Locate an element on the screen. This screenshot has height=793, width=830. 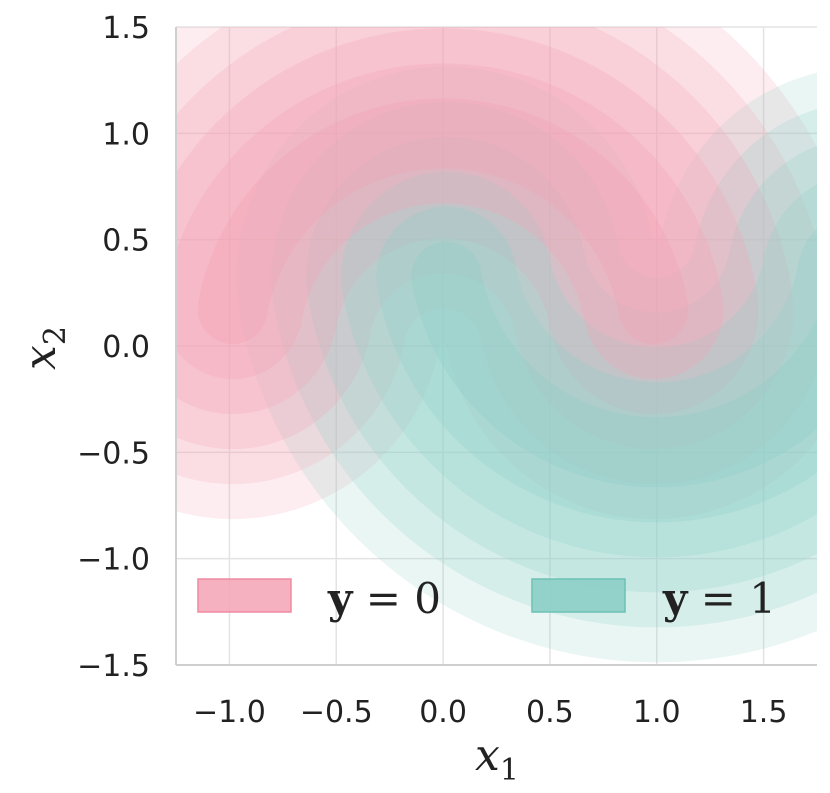
x-tick-label-1: −0.5 is located at coordinates (336, 712).